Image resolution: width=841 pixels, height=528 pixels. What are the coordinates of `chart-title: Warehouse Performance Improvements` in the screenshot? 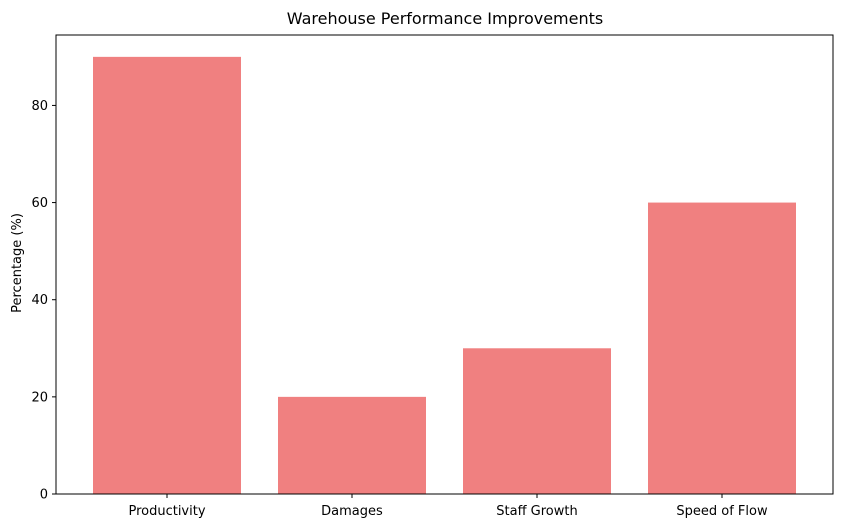 It's located at (445, 18).